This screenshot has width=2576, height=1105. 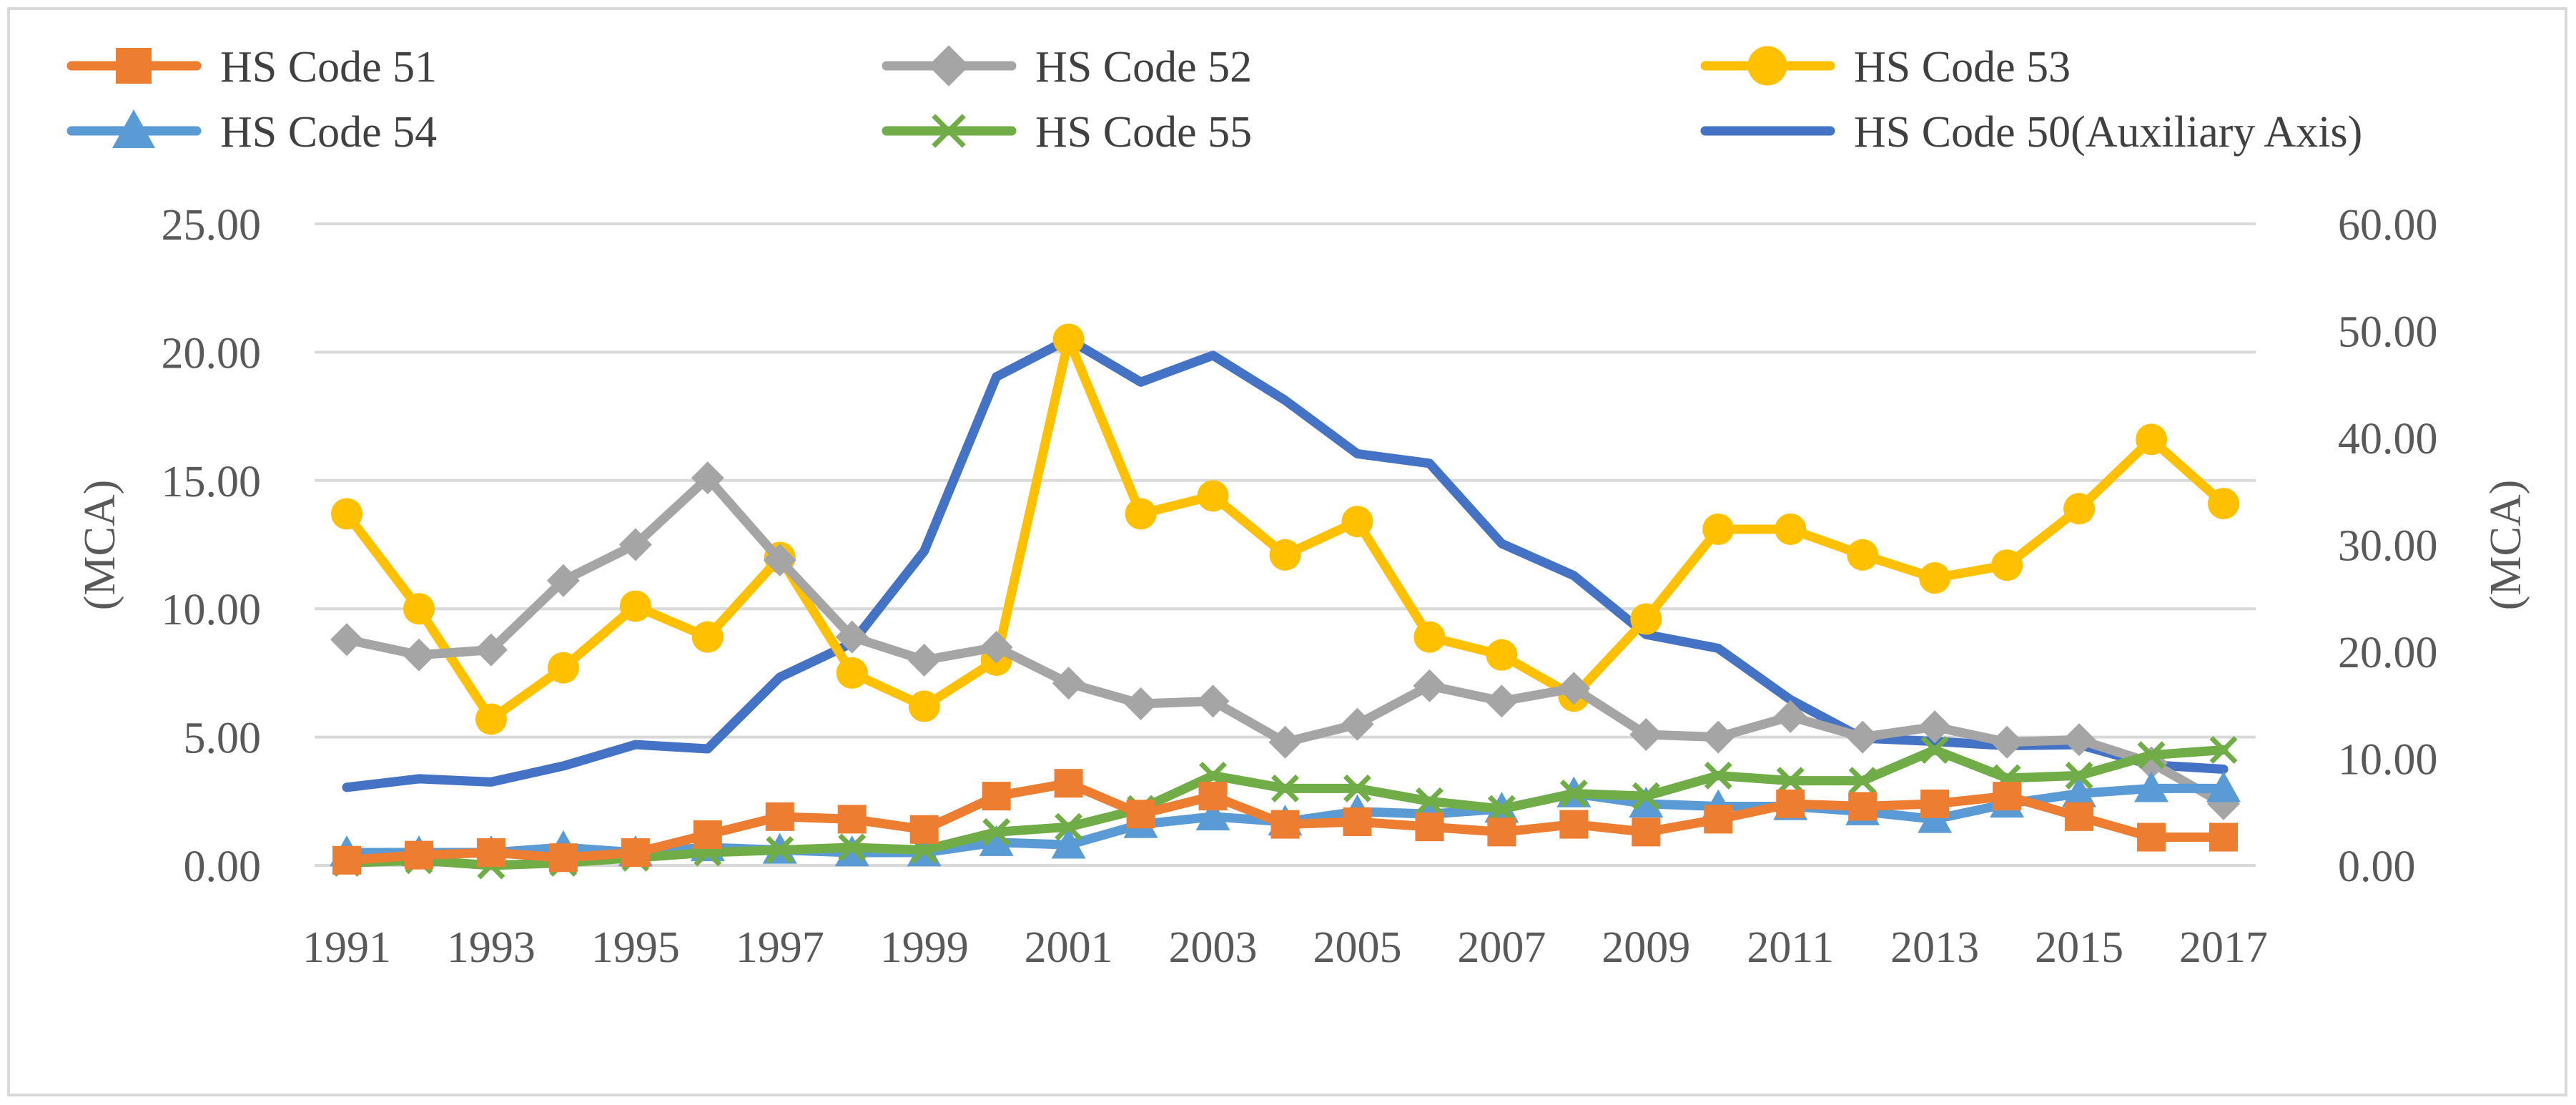 What do you see at coordinates (1213, 947) in the screenshot?
I see `x-tick-label: 2003` at bounding box center [1213, 947].